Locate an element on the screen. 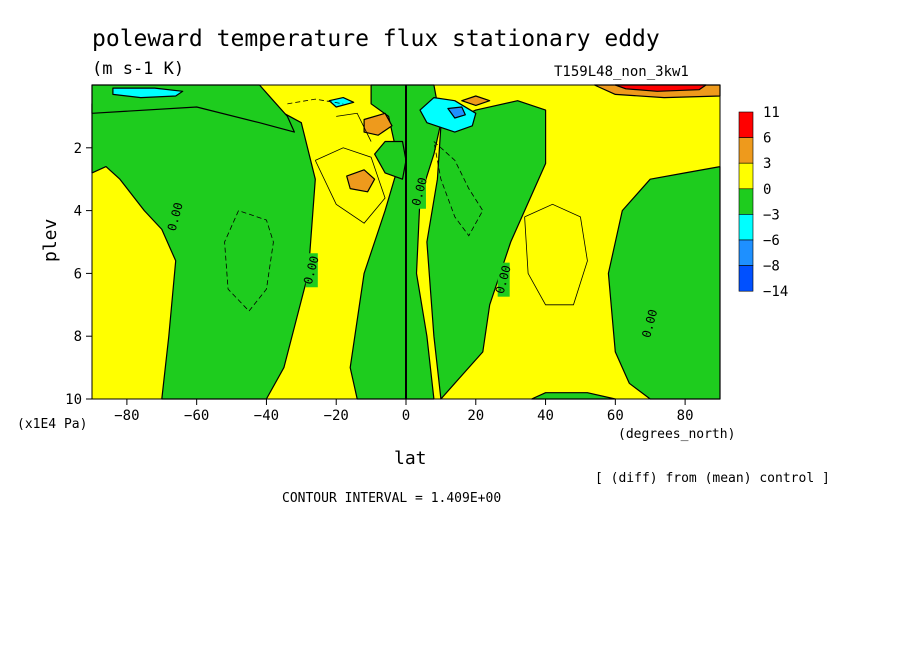 The height and width of the screenshot is (654, 904). colorbar-label: −14 is located at coordinates (775, 292).